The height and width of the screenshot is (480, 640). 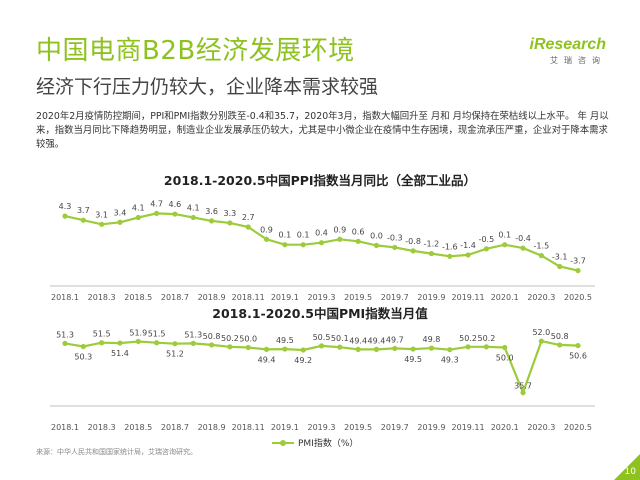 I want to click on x-tick-label: 2018.7, so click(x=175, y=427).